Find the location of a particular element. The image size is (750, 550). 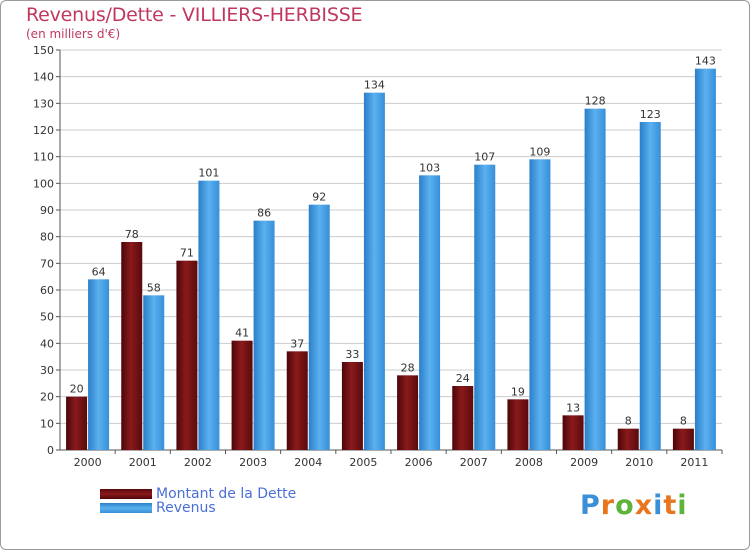

value-label-dette-2006: 28 is located at coordinates (408, 367).